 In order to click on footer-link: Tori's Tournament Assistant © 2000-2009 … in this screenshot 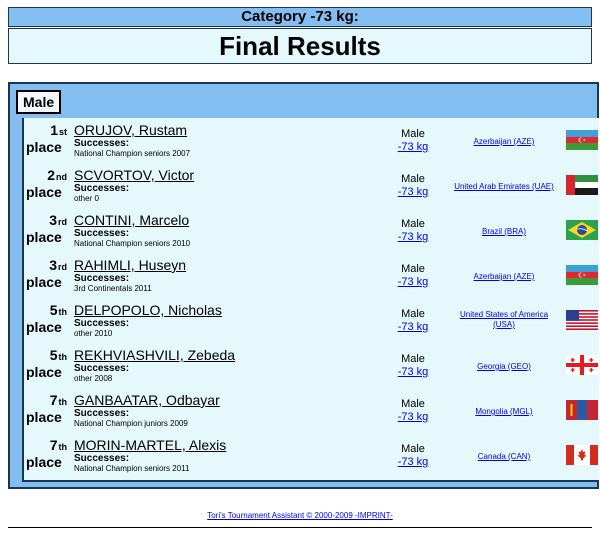, I will do `click(300, 515)`.